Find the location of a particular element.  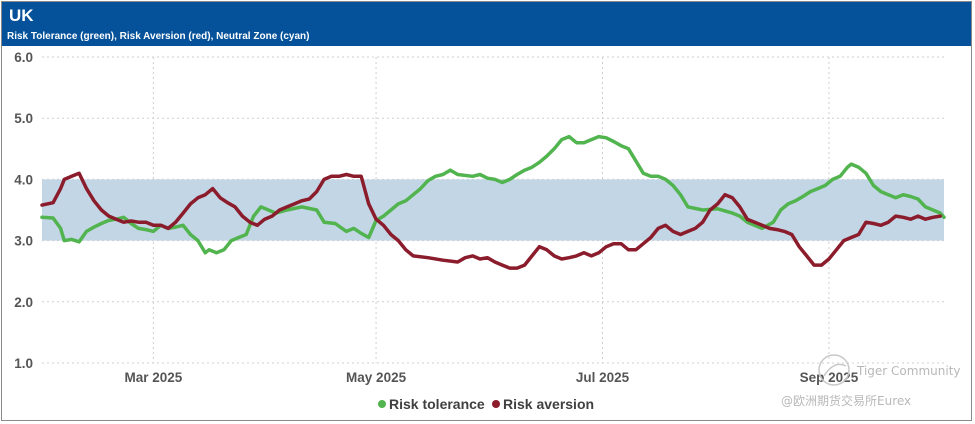

x-tick-label: Sep 2025 is located at coordinates (829, 377).